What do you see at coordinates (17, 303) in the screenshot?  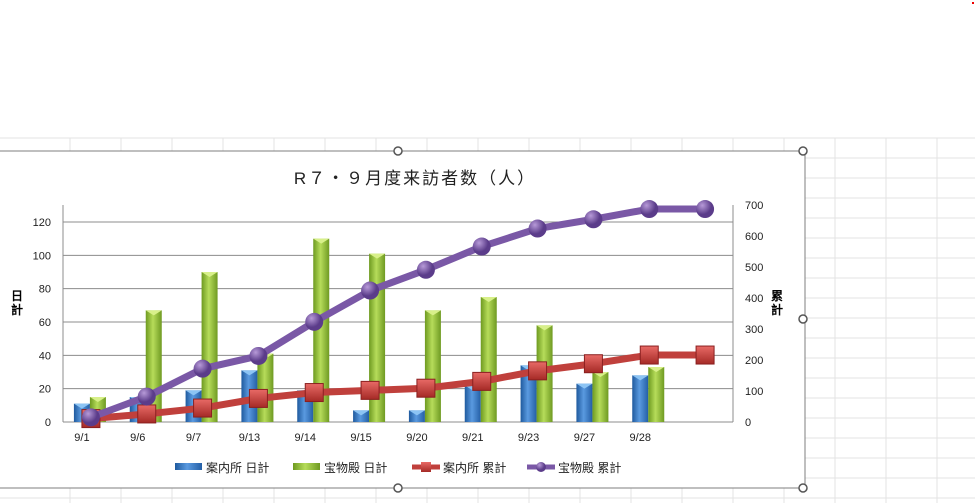 I see `left-axis-label: 日計` at bounding box center [17, 303].